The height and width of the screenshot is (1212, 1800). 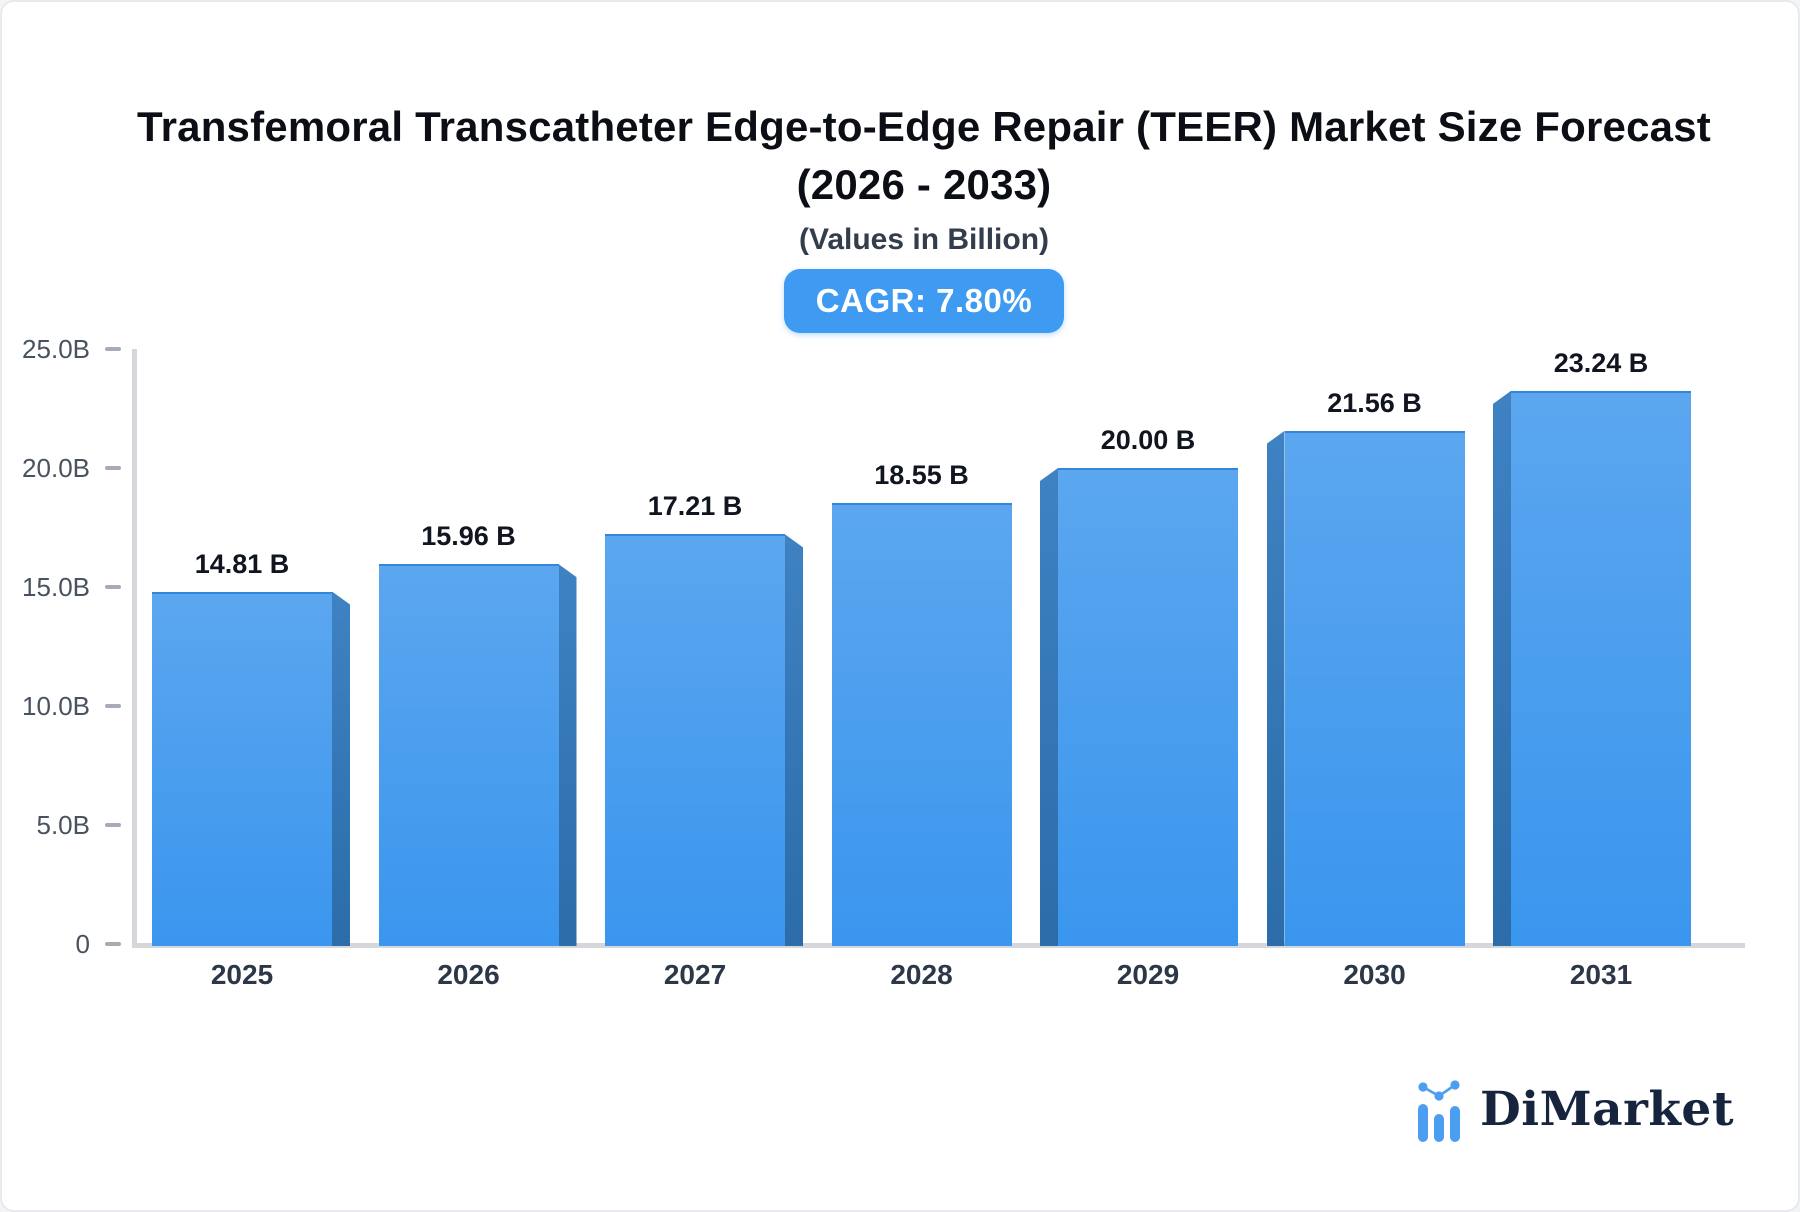 What do you see at coordinates (1439, 1111) in the screenshot?
I see `brand-logo-icon` at bounding box center [1439, 1111].